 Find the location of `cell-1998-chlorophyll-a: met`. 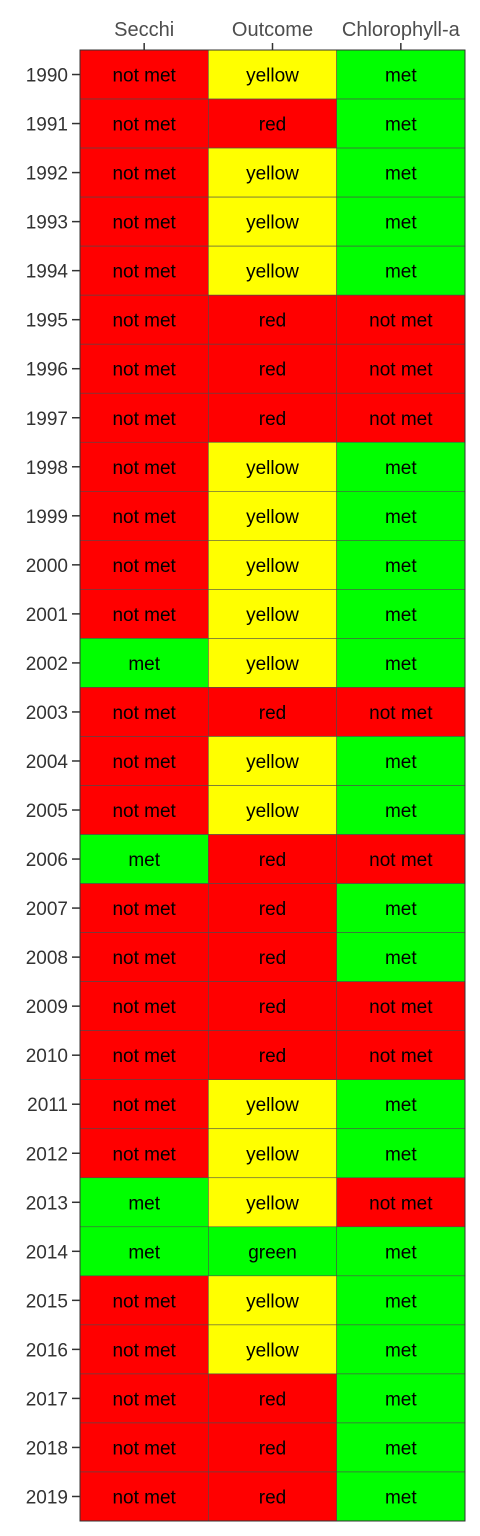

cell-1998-chlorophyll-a: met is located at coordinates (401, 466).